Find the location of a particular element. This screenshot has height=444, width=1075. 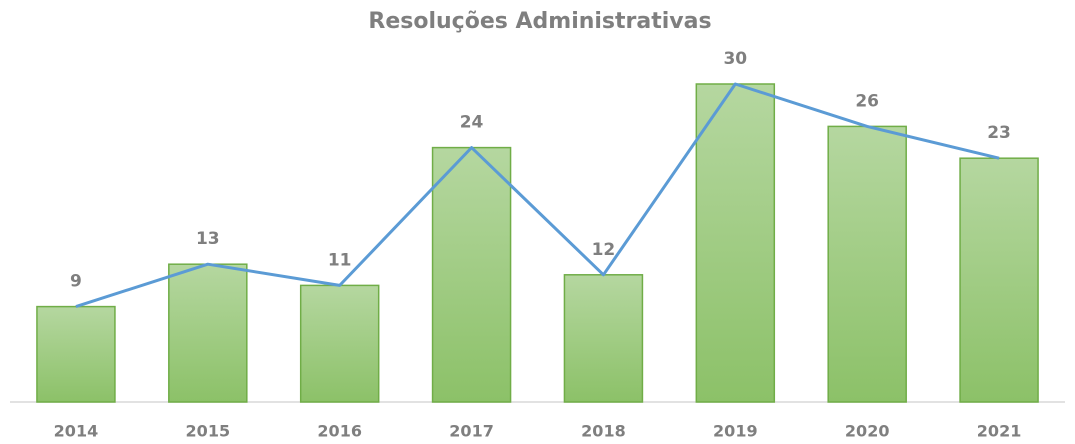

x-tick-label: 2020 is located at coordinates (867, 431).